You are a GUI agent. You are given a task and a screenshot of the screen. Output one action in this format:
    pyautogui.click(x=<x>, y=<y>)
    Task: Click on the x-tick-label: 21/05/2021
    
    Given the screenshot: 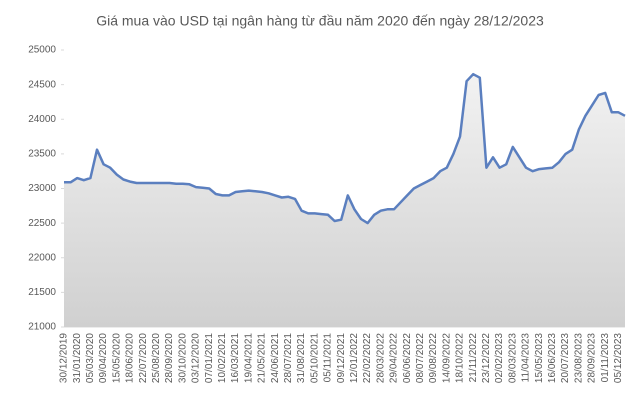 What is the action you would take?
    pyautogui.click(x=262, y=358)
    